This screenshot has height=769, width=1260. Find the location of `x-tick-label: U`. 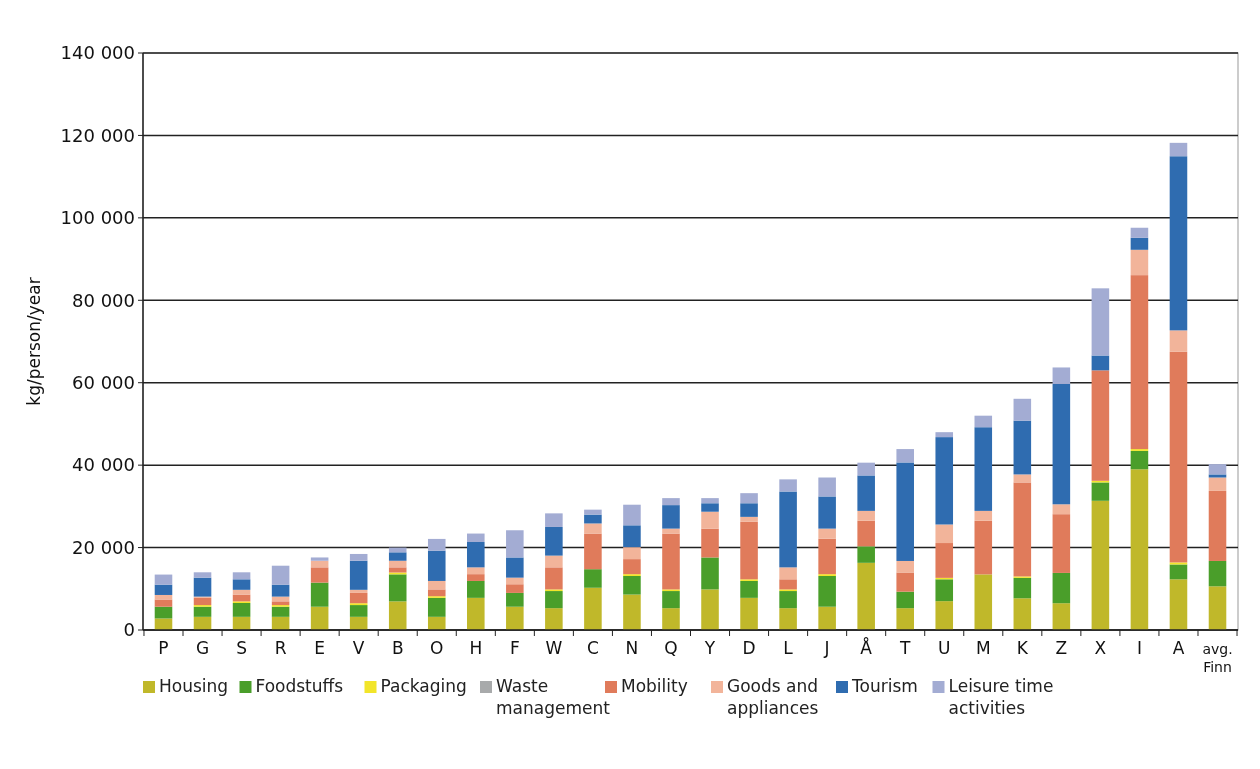

x-tick-label: U is located at coordinates (944, 648).